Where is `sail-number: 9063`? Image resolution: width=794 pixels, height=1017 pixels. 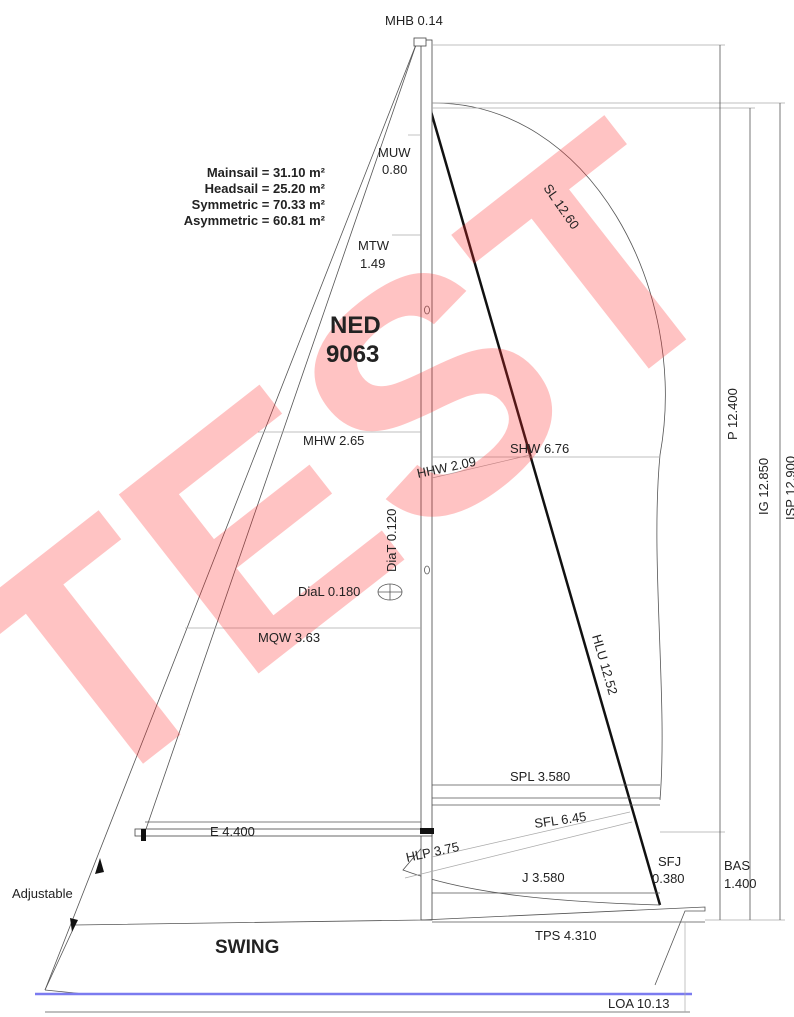
sail-number: 9063 is located at coordinates (352, 354).